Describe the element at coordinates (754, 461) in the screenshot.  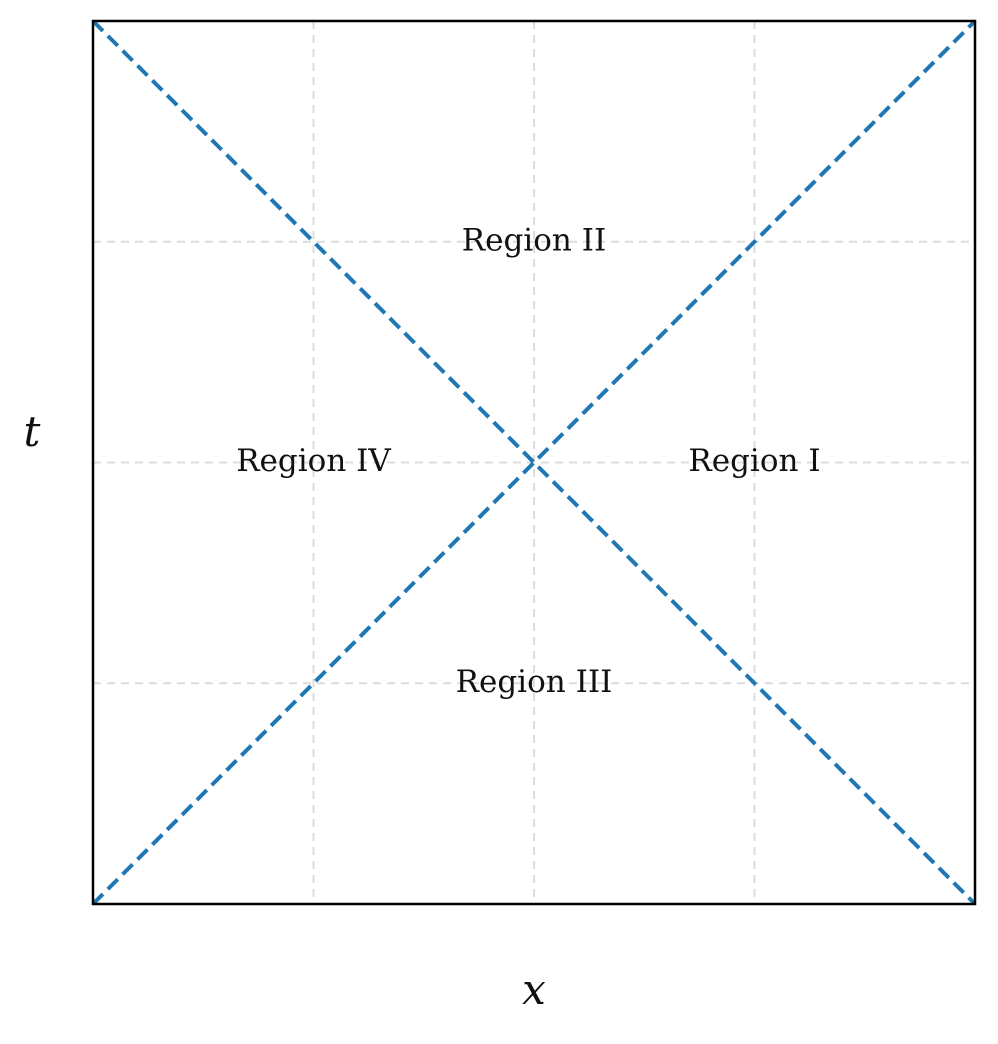
I see `region-label-1: Region I` at that location.